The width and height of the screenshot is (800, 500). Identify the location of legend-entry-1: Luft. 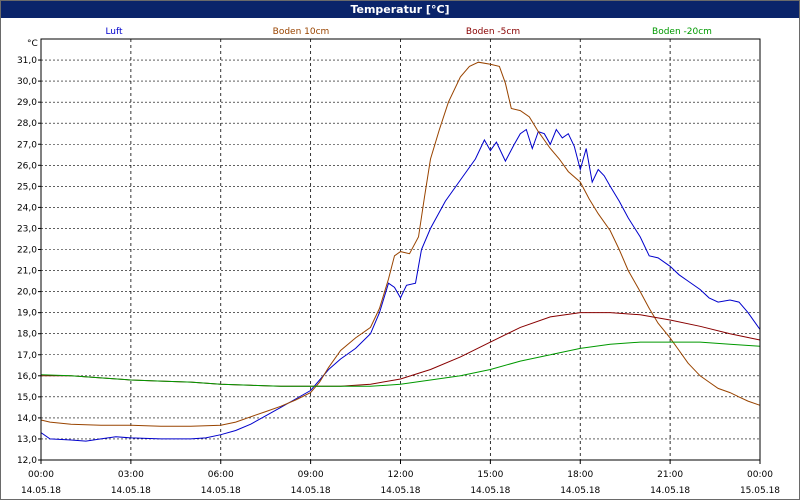
(114, 32).